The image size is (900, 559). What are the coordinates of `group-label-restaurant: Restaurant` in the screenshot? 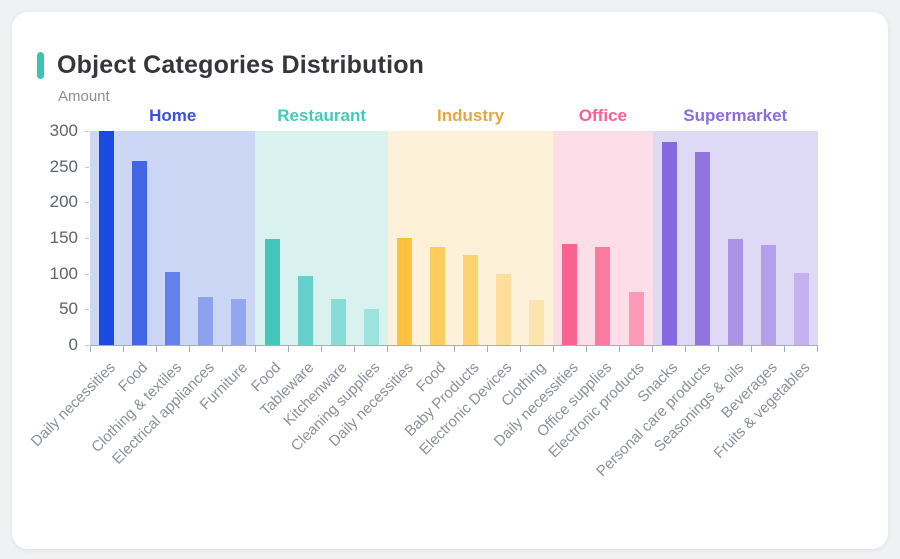 It's located at (322, 115).